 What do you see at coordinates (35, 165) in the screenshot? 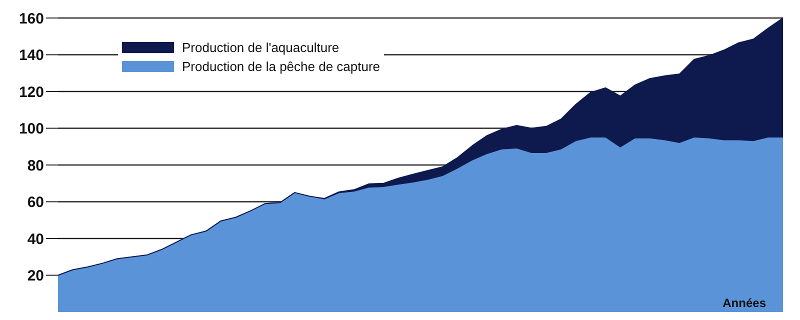
I see `y-tick-label: 80` at bounding box center [35, 165].